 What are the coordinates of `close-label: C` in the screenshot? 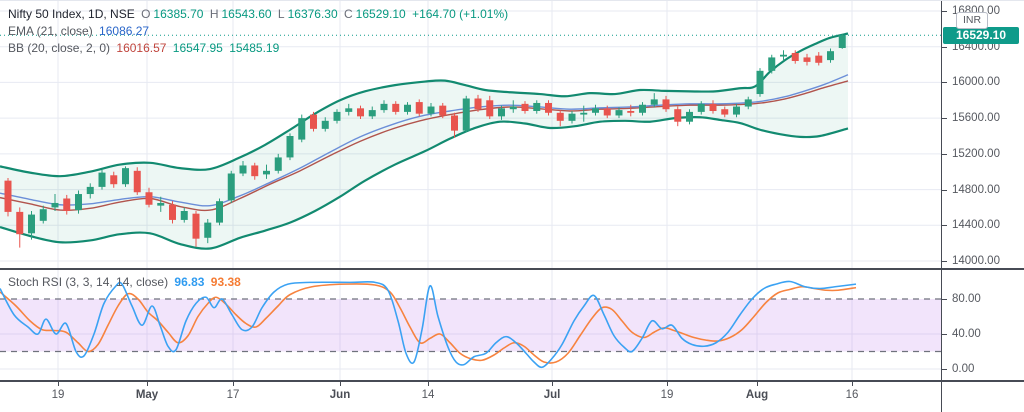 It's located at (348, 14).